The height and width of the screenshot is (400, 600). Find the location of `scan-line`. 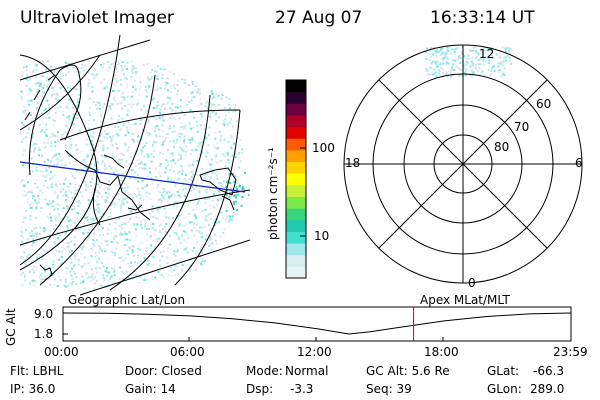

scan-line is located at coordinates (132, 177).